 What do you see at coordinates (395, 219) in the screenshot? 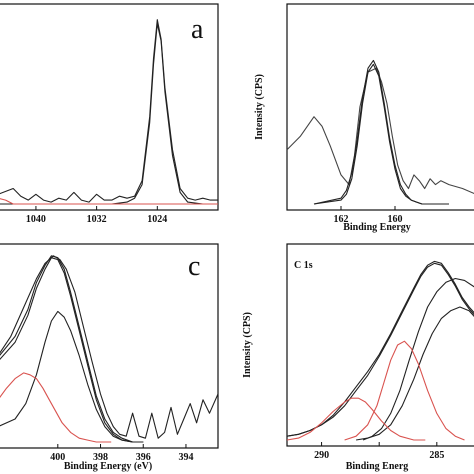
I see `panel-b-xtick-label-1: 160` at bounding box center [395, 219].